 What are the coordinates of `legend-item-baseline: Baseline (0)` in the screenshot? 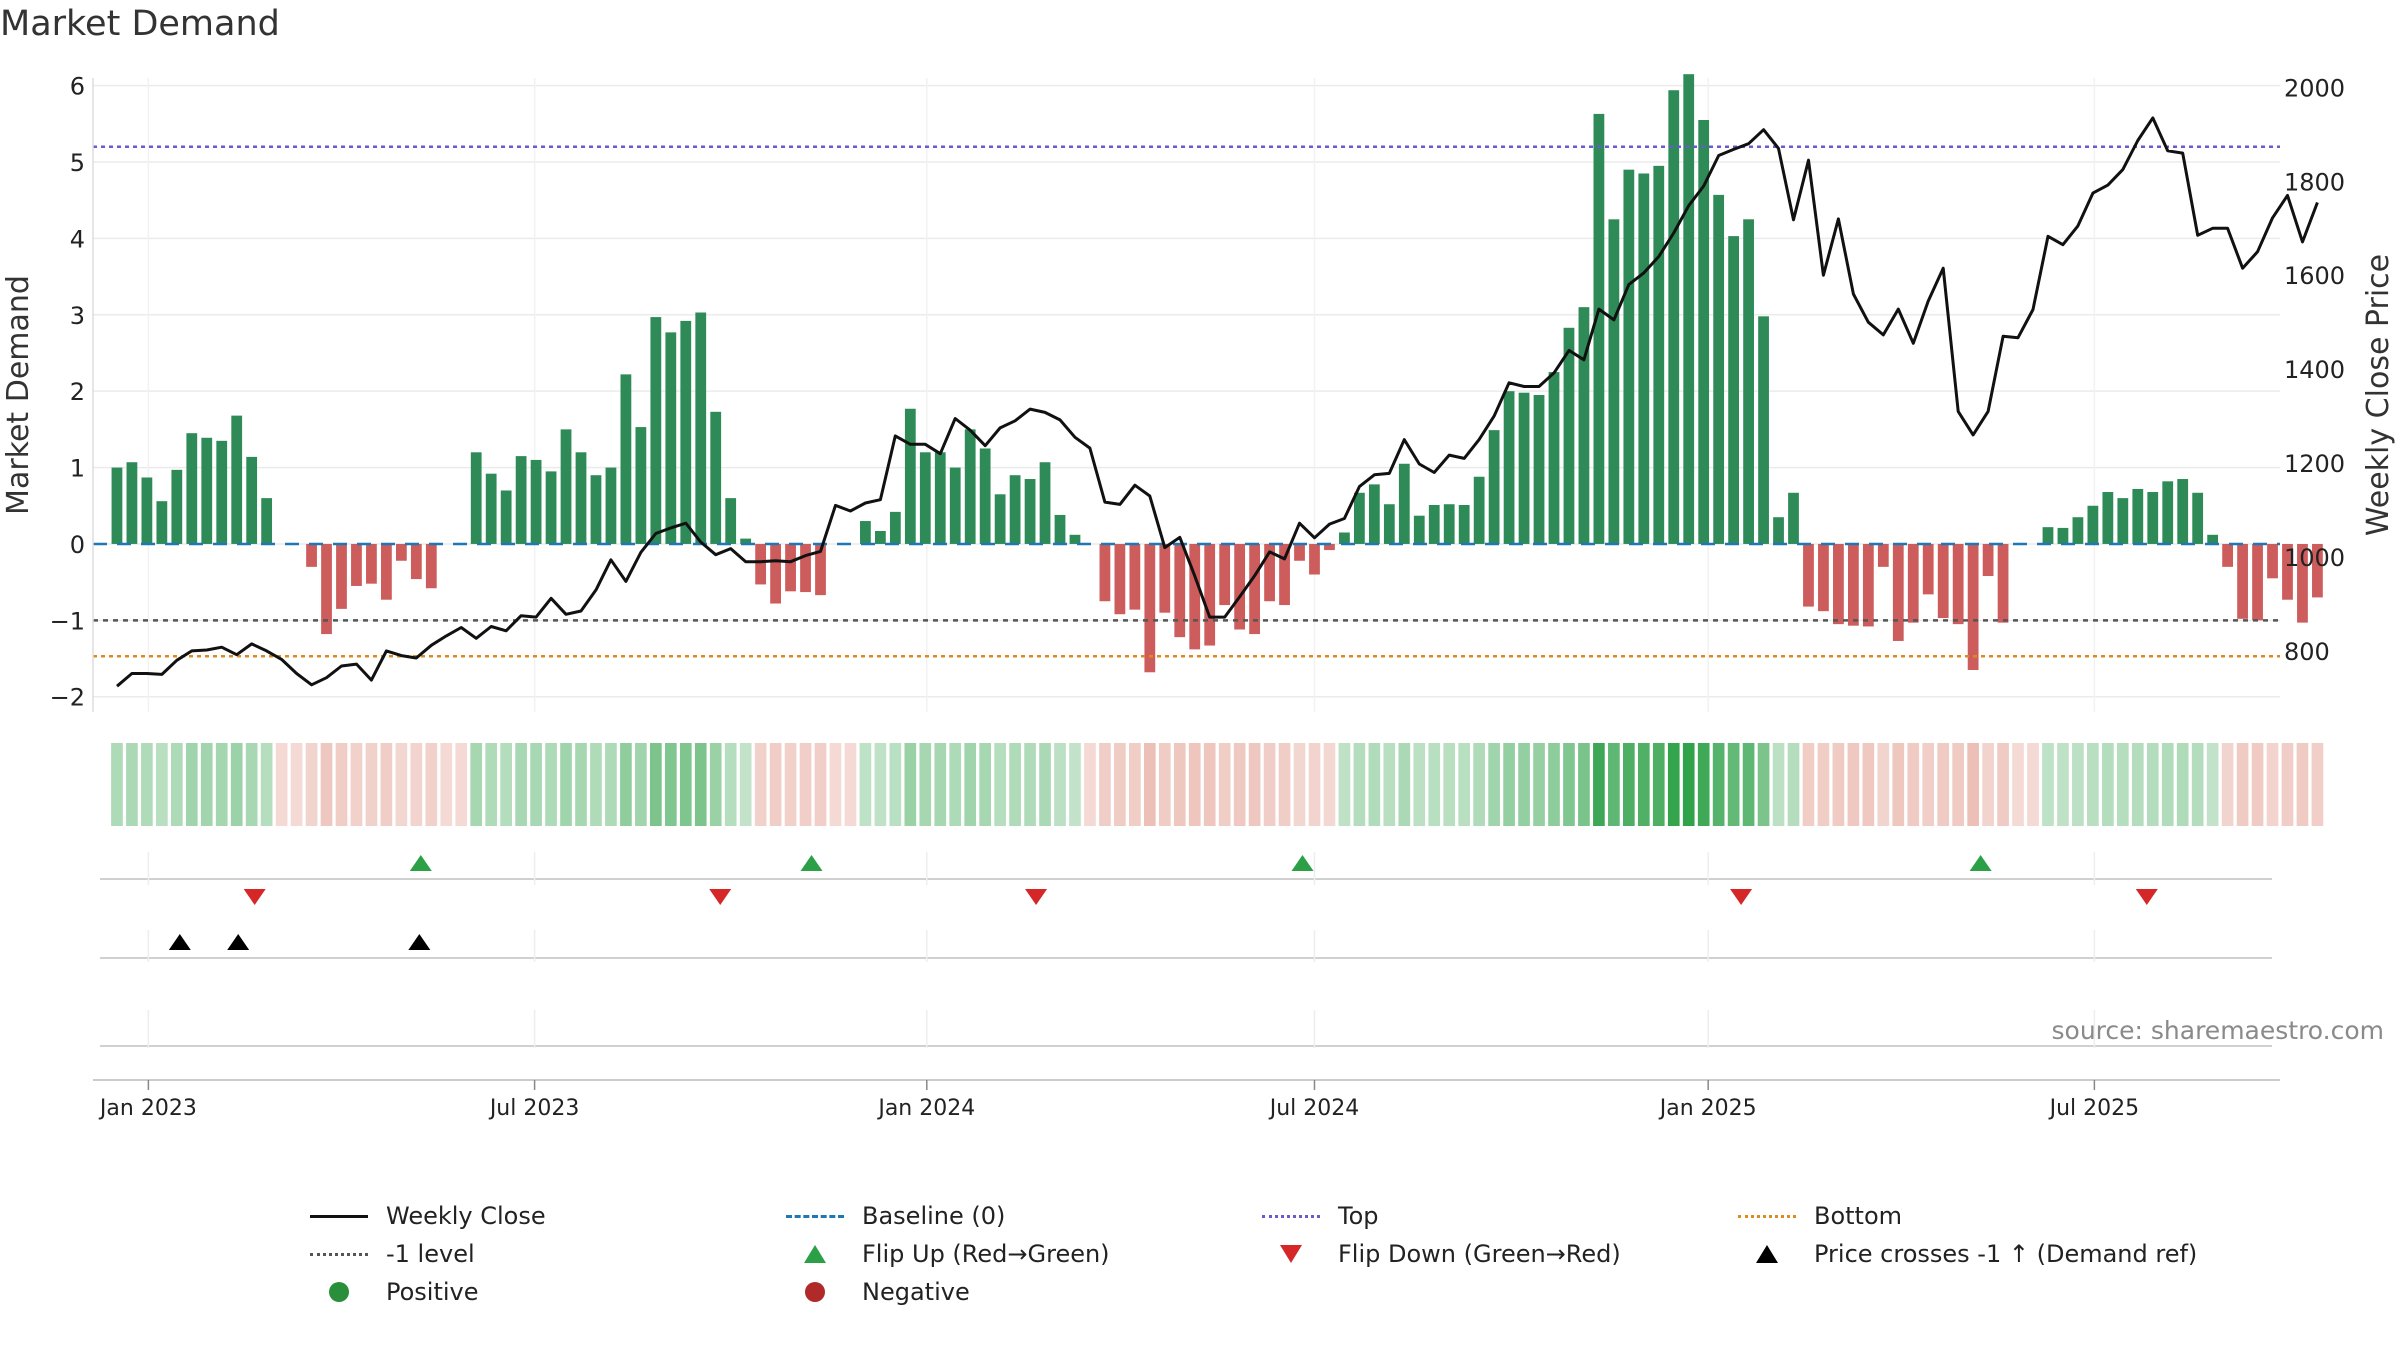 It's located at (893, 1216).